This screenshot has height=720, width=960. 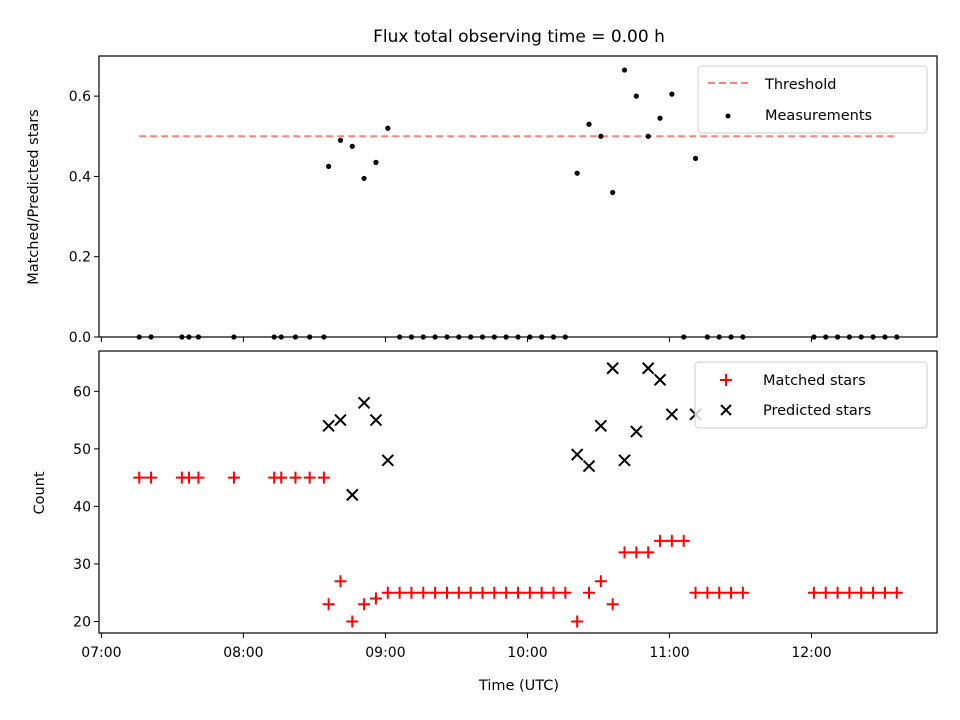 I want to click on x-axis-label: Time (UTC), so click(x=518, y=686).